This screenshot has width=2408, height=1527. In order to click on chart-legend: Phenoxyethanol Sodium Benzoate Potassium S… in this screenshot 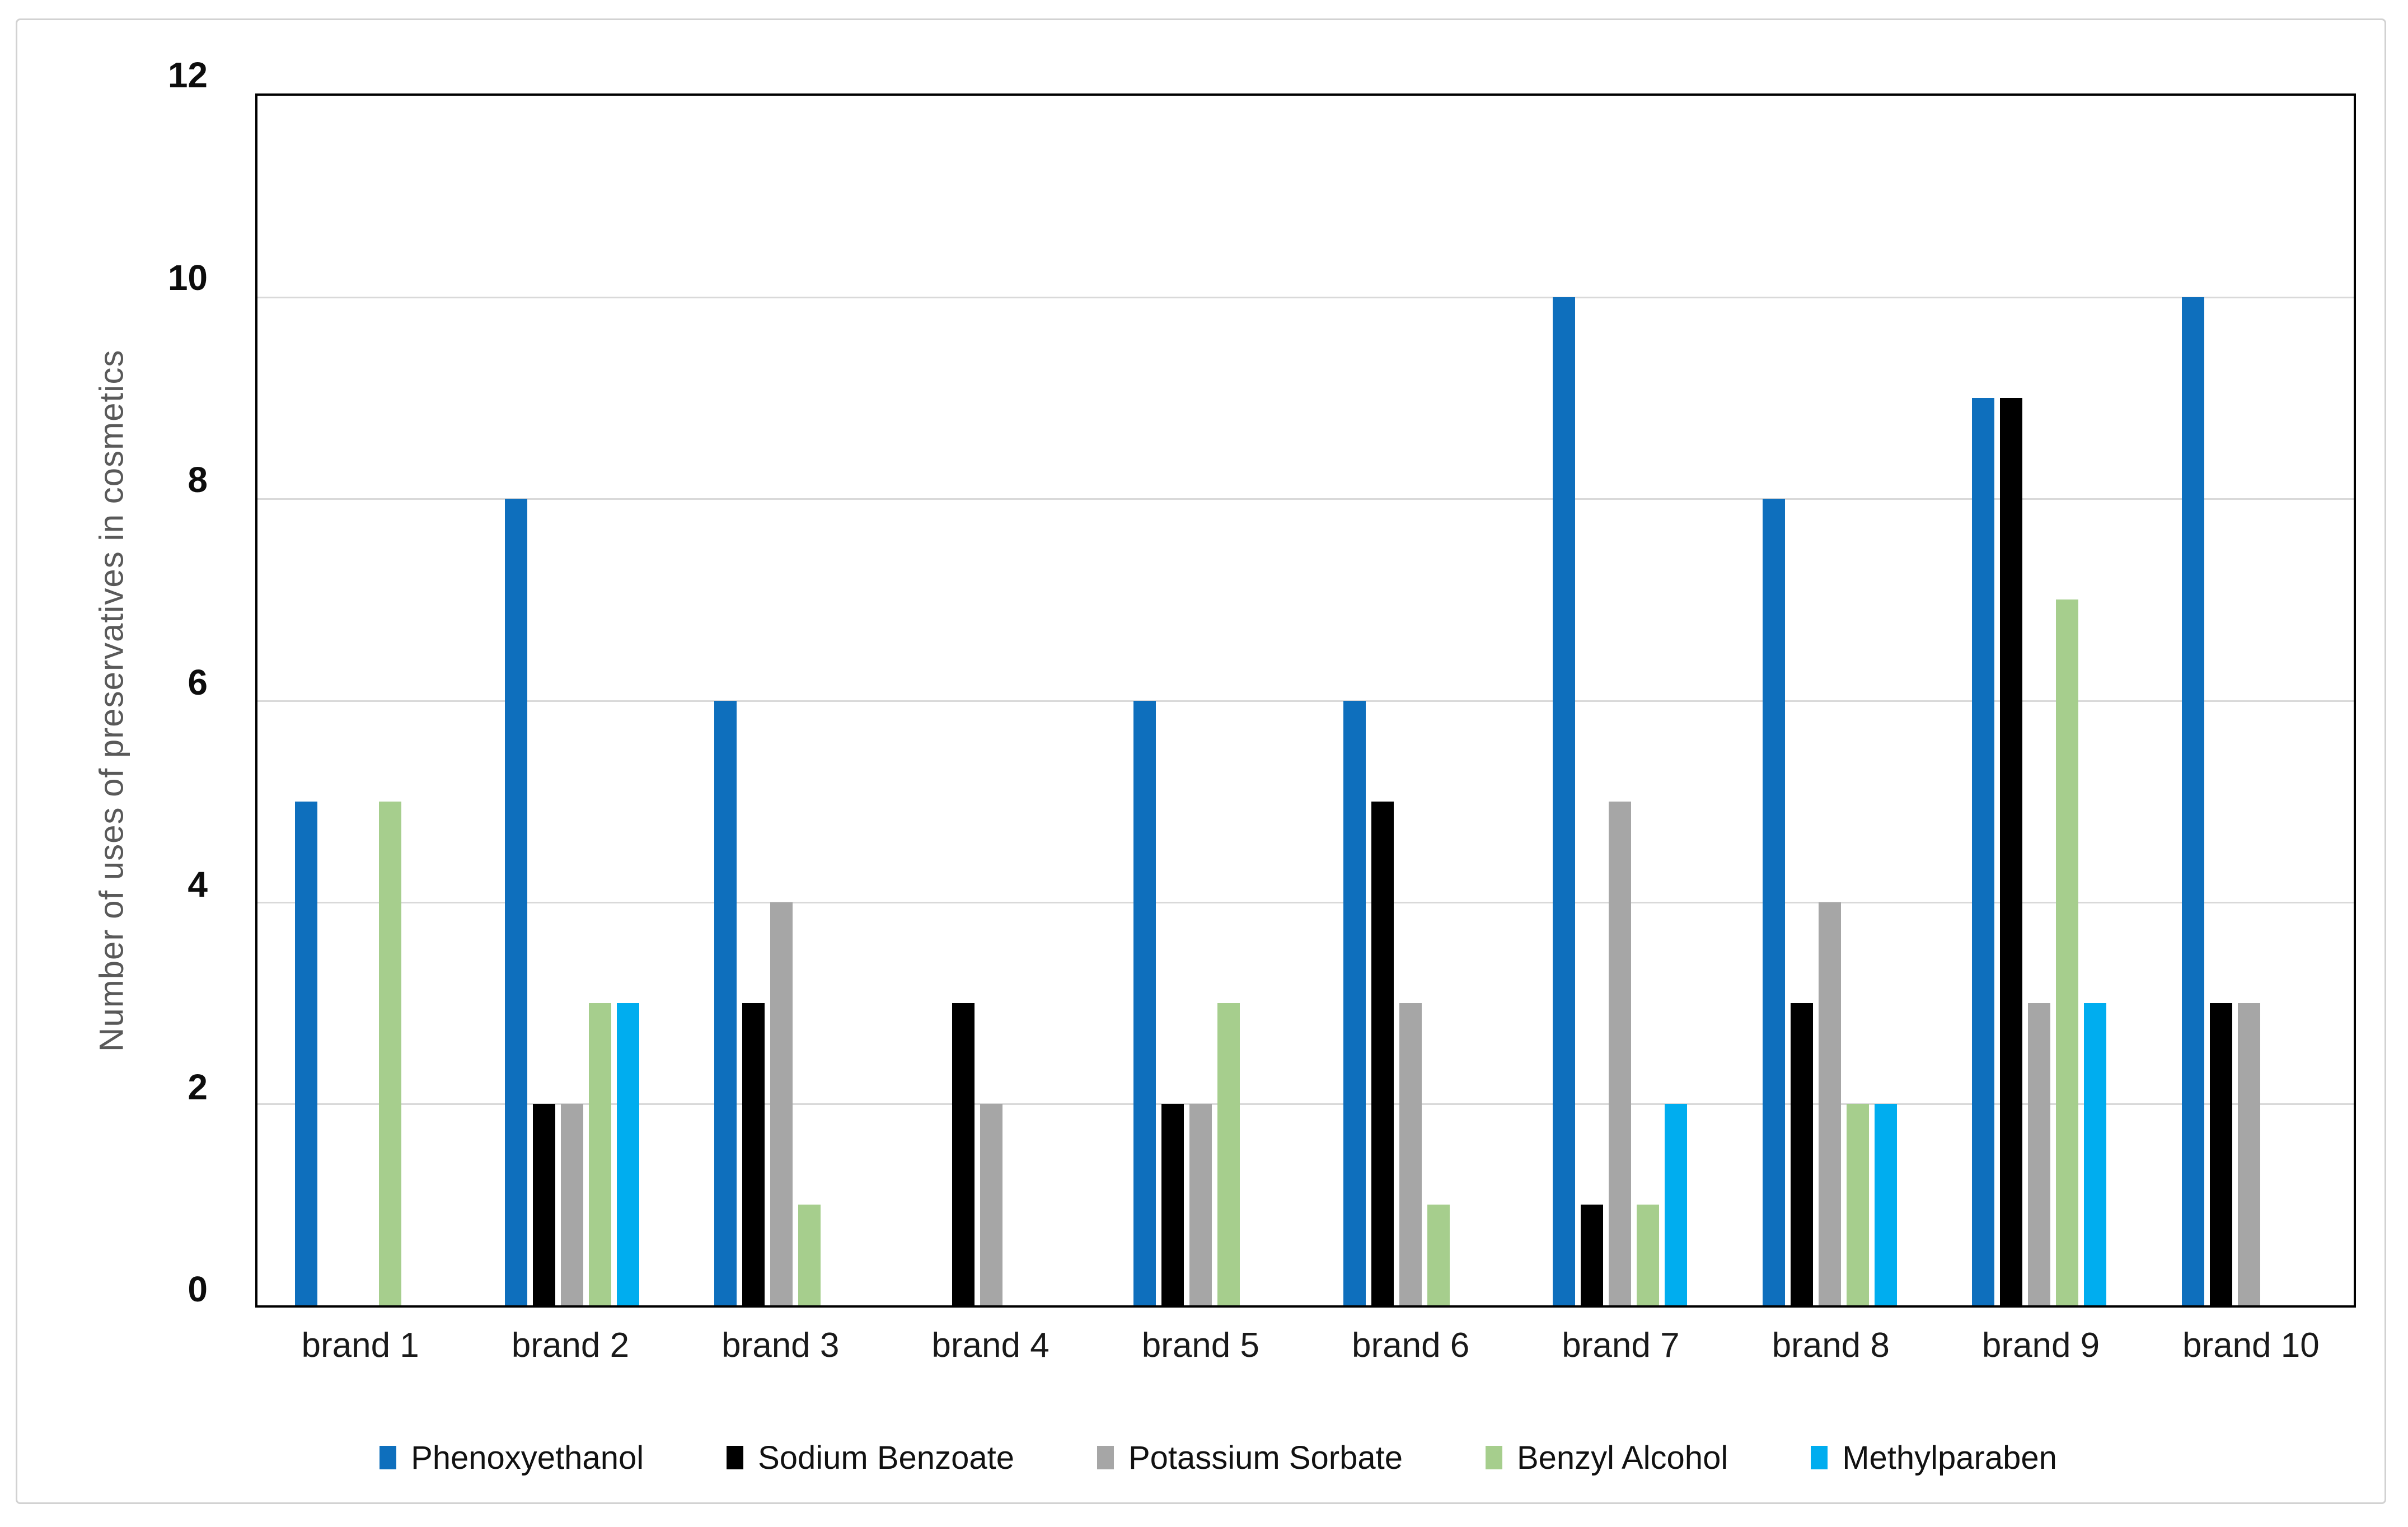, I will do `click(1218, 1457)`.